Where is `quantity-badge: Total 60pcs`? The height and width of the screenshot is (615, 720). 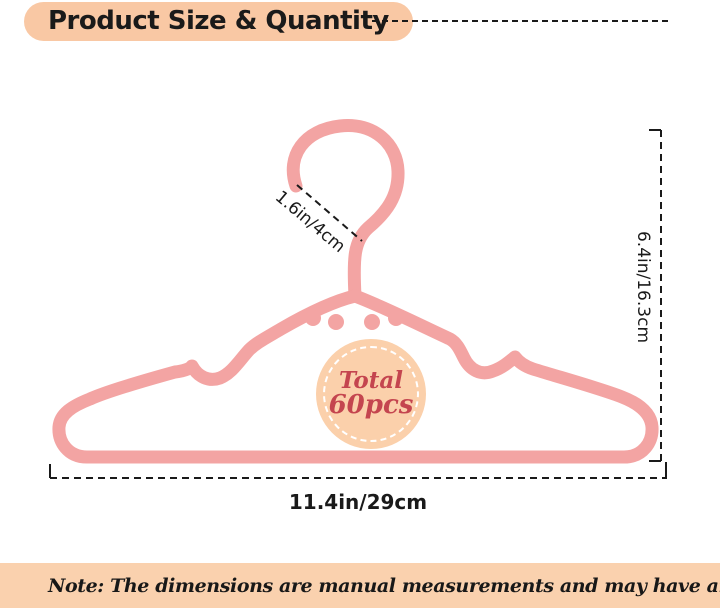 quantity-badge: Total 60pcs is located at coordinates (371, 394).